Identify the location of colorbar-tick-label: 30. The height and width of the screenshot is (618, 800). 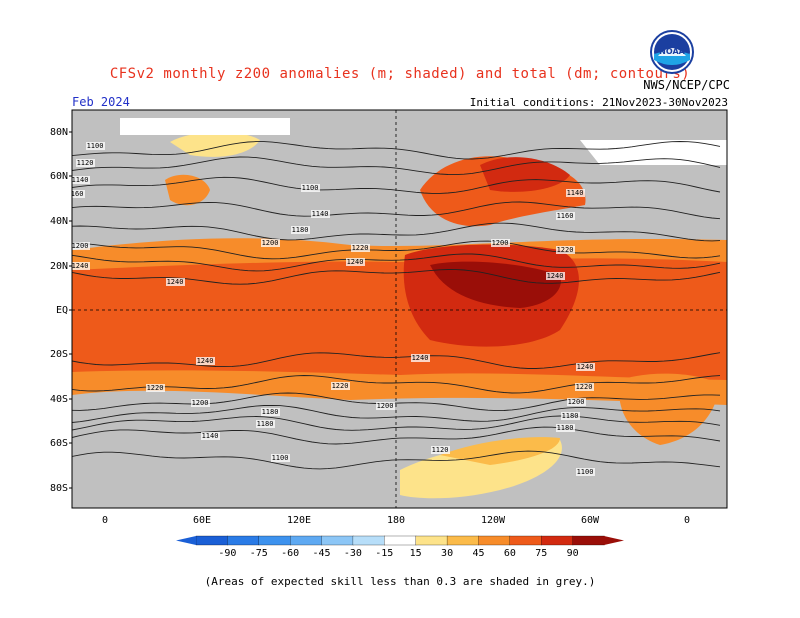
(447, 553).